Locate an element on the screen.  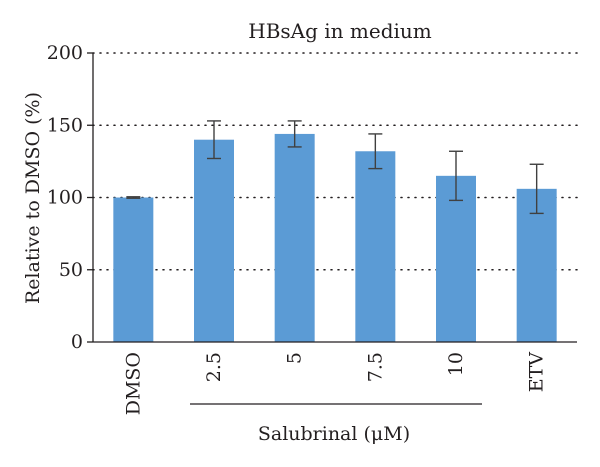
y-tick-label: 200 is located at coordinates (65, 53).